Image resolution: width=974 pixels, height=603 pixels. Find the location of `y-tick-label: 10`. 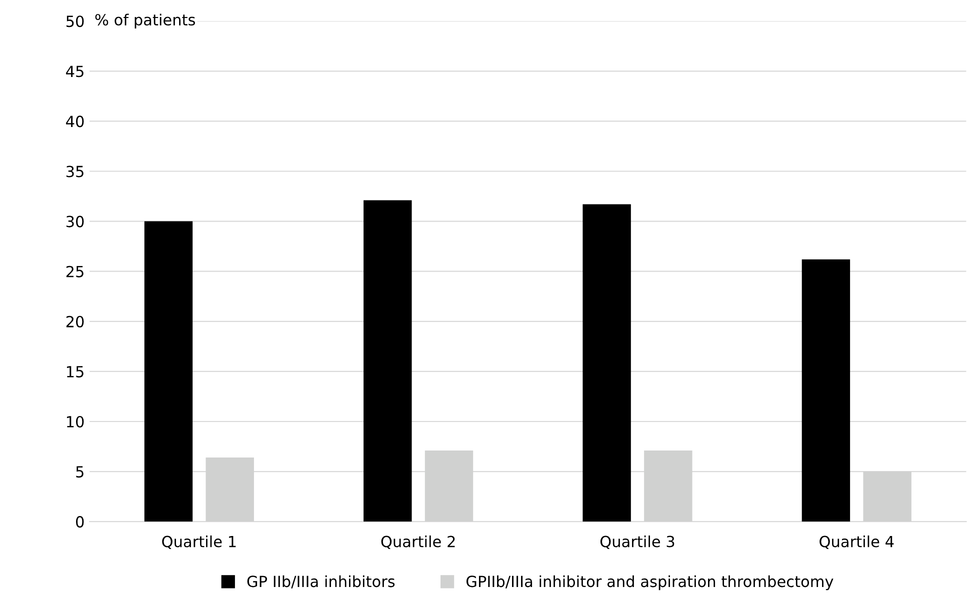

y-tick-label: 10 is located at coordinates (75, 422).